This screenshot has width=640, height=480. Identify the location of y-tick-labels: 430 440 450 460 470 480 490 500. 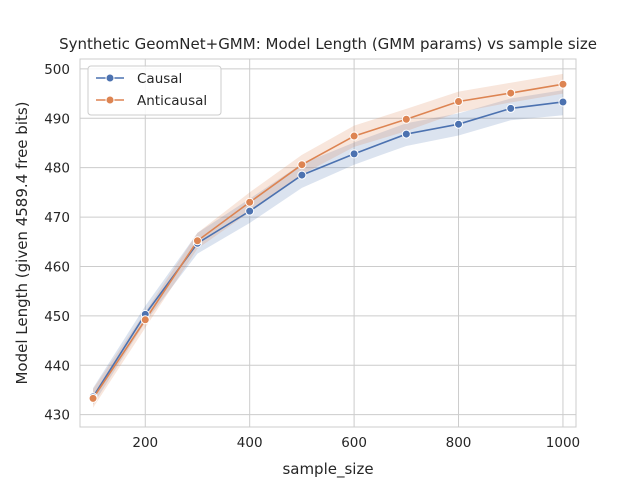
(57, 243).